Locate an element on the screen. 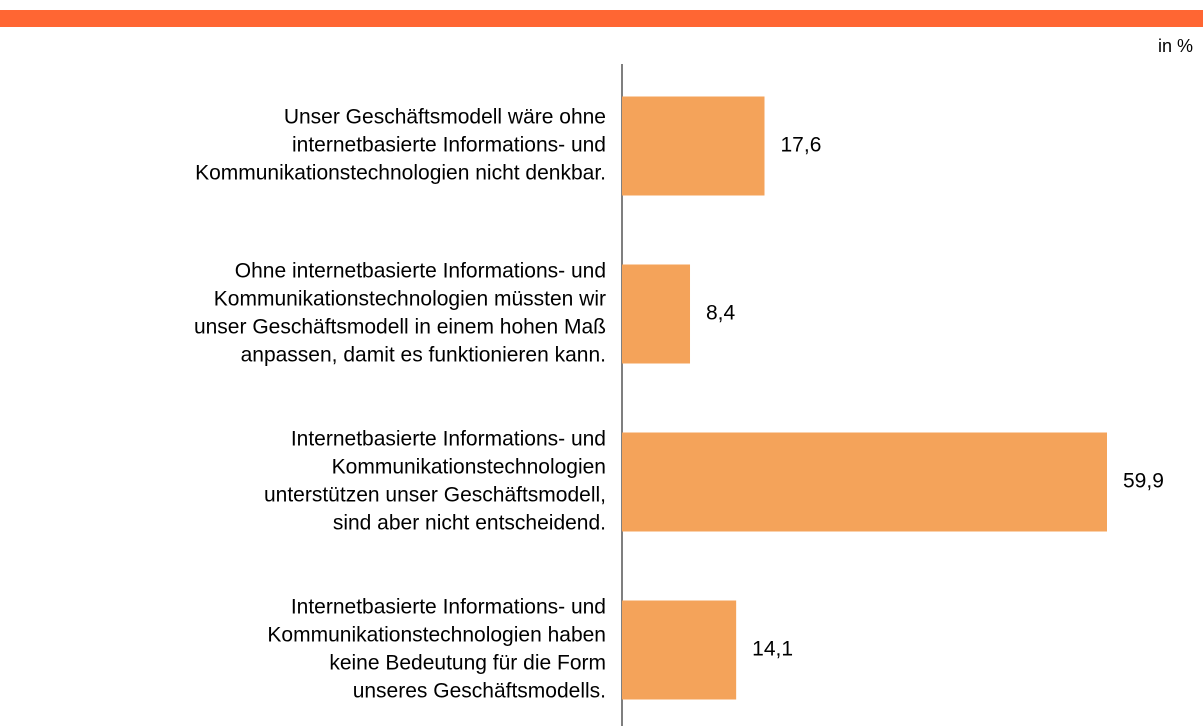  value-label: 17,6 is located at coordinates (801, 145).